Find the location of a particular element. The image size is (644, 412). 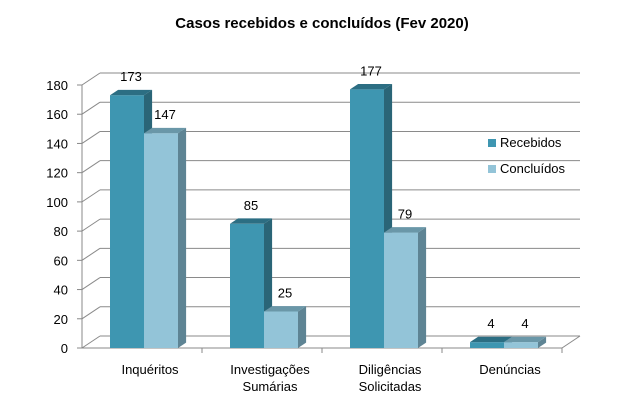

legend-label-concluídos: Concluídos is located at coordinates (533, 168).